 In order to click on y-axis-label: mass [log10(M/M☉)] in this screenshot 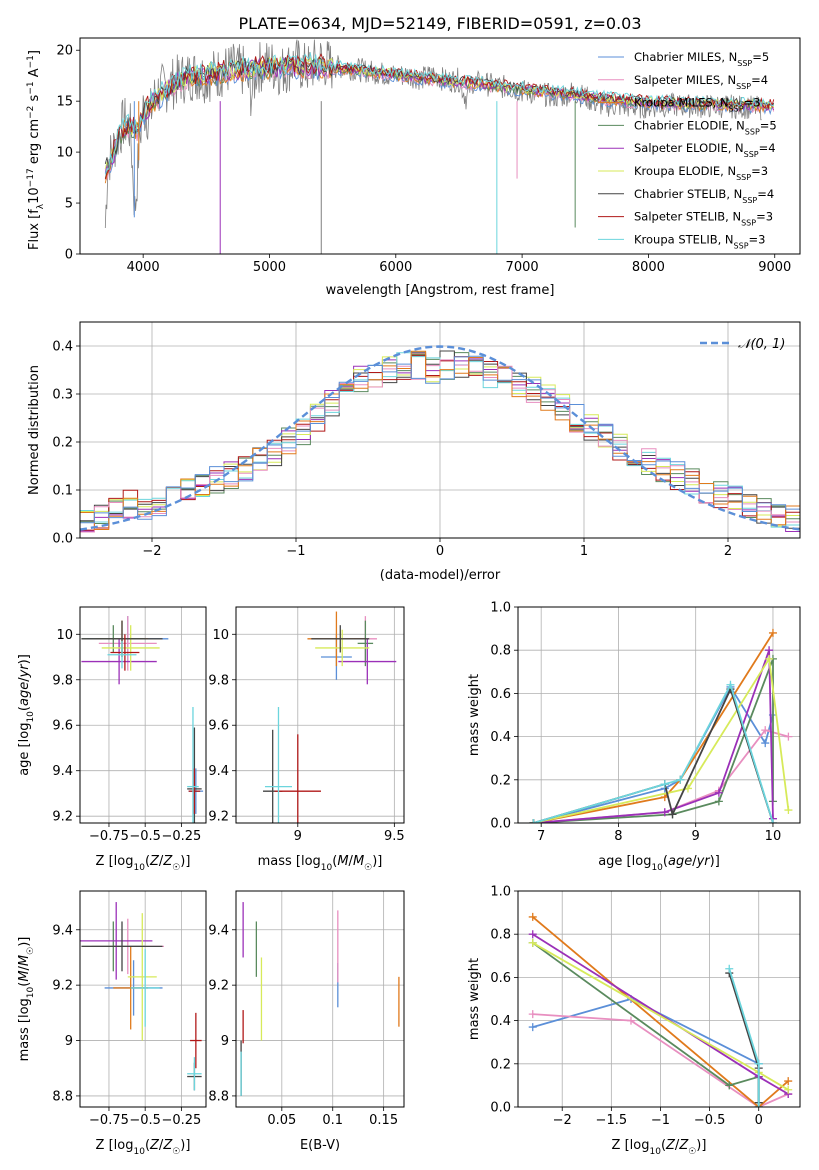, I will do `click(26, 999)`.